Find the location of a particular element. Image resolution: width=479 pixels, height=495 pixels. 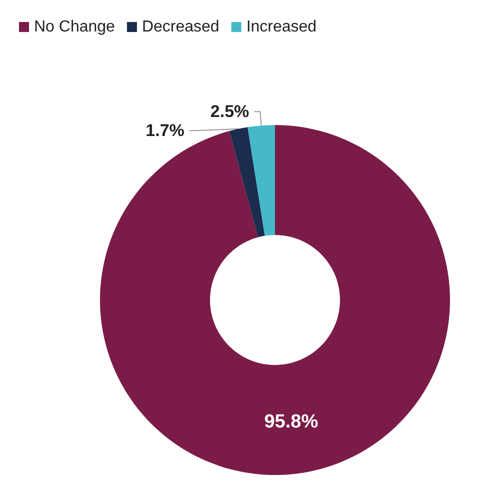

legend-label: No Change is located at coordinates (75, 27).